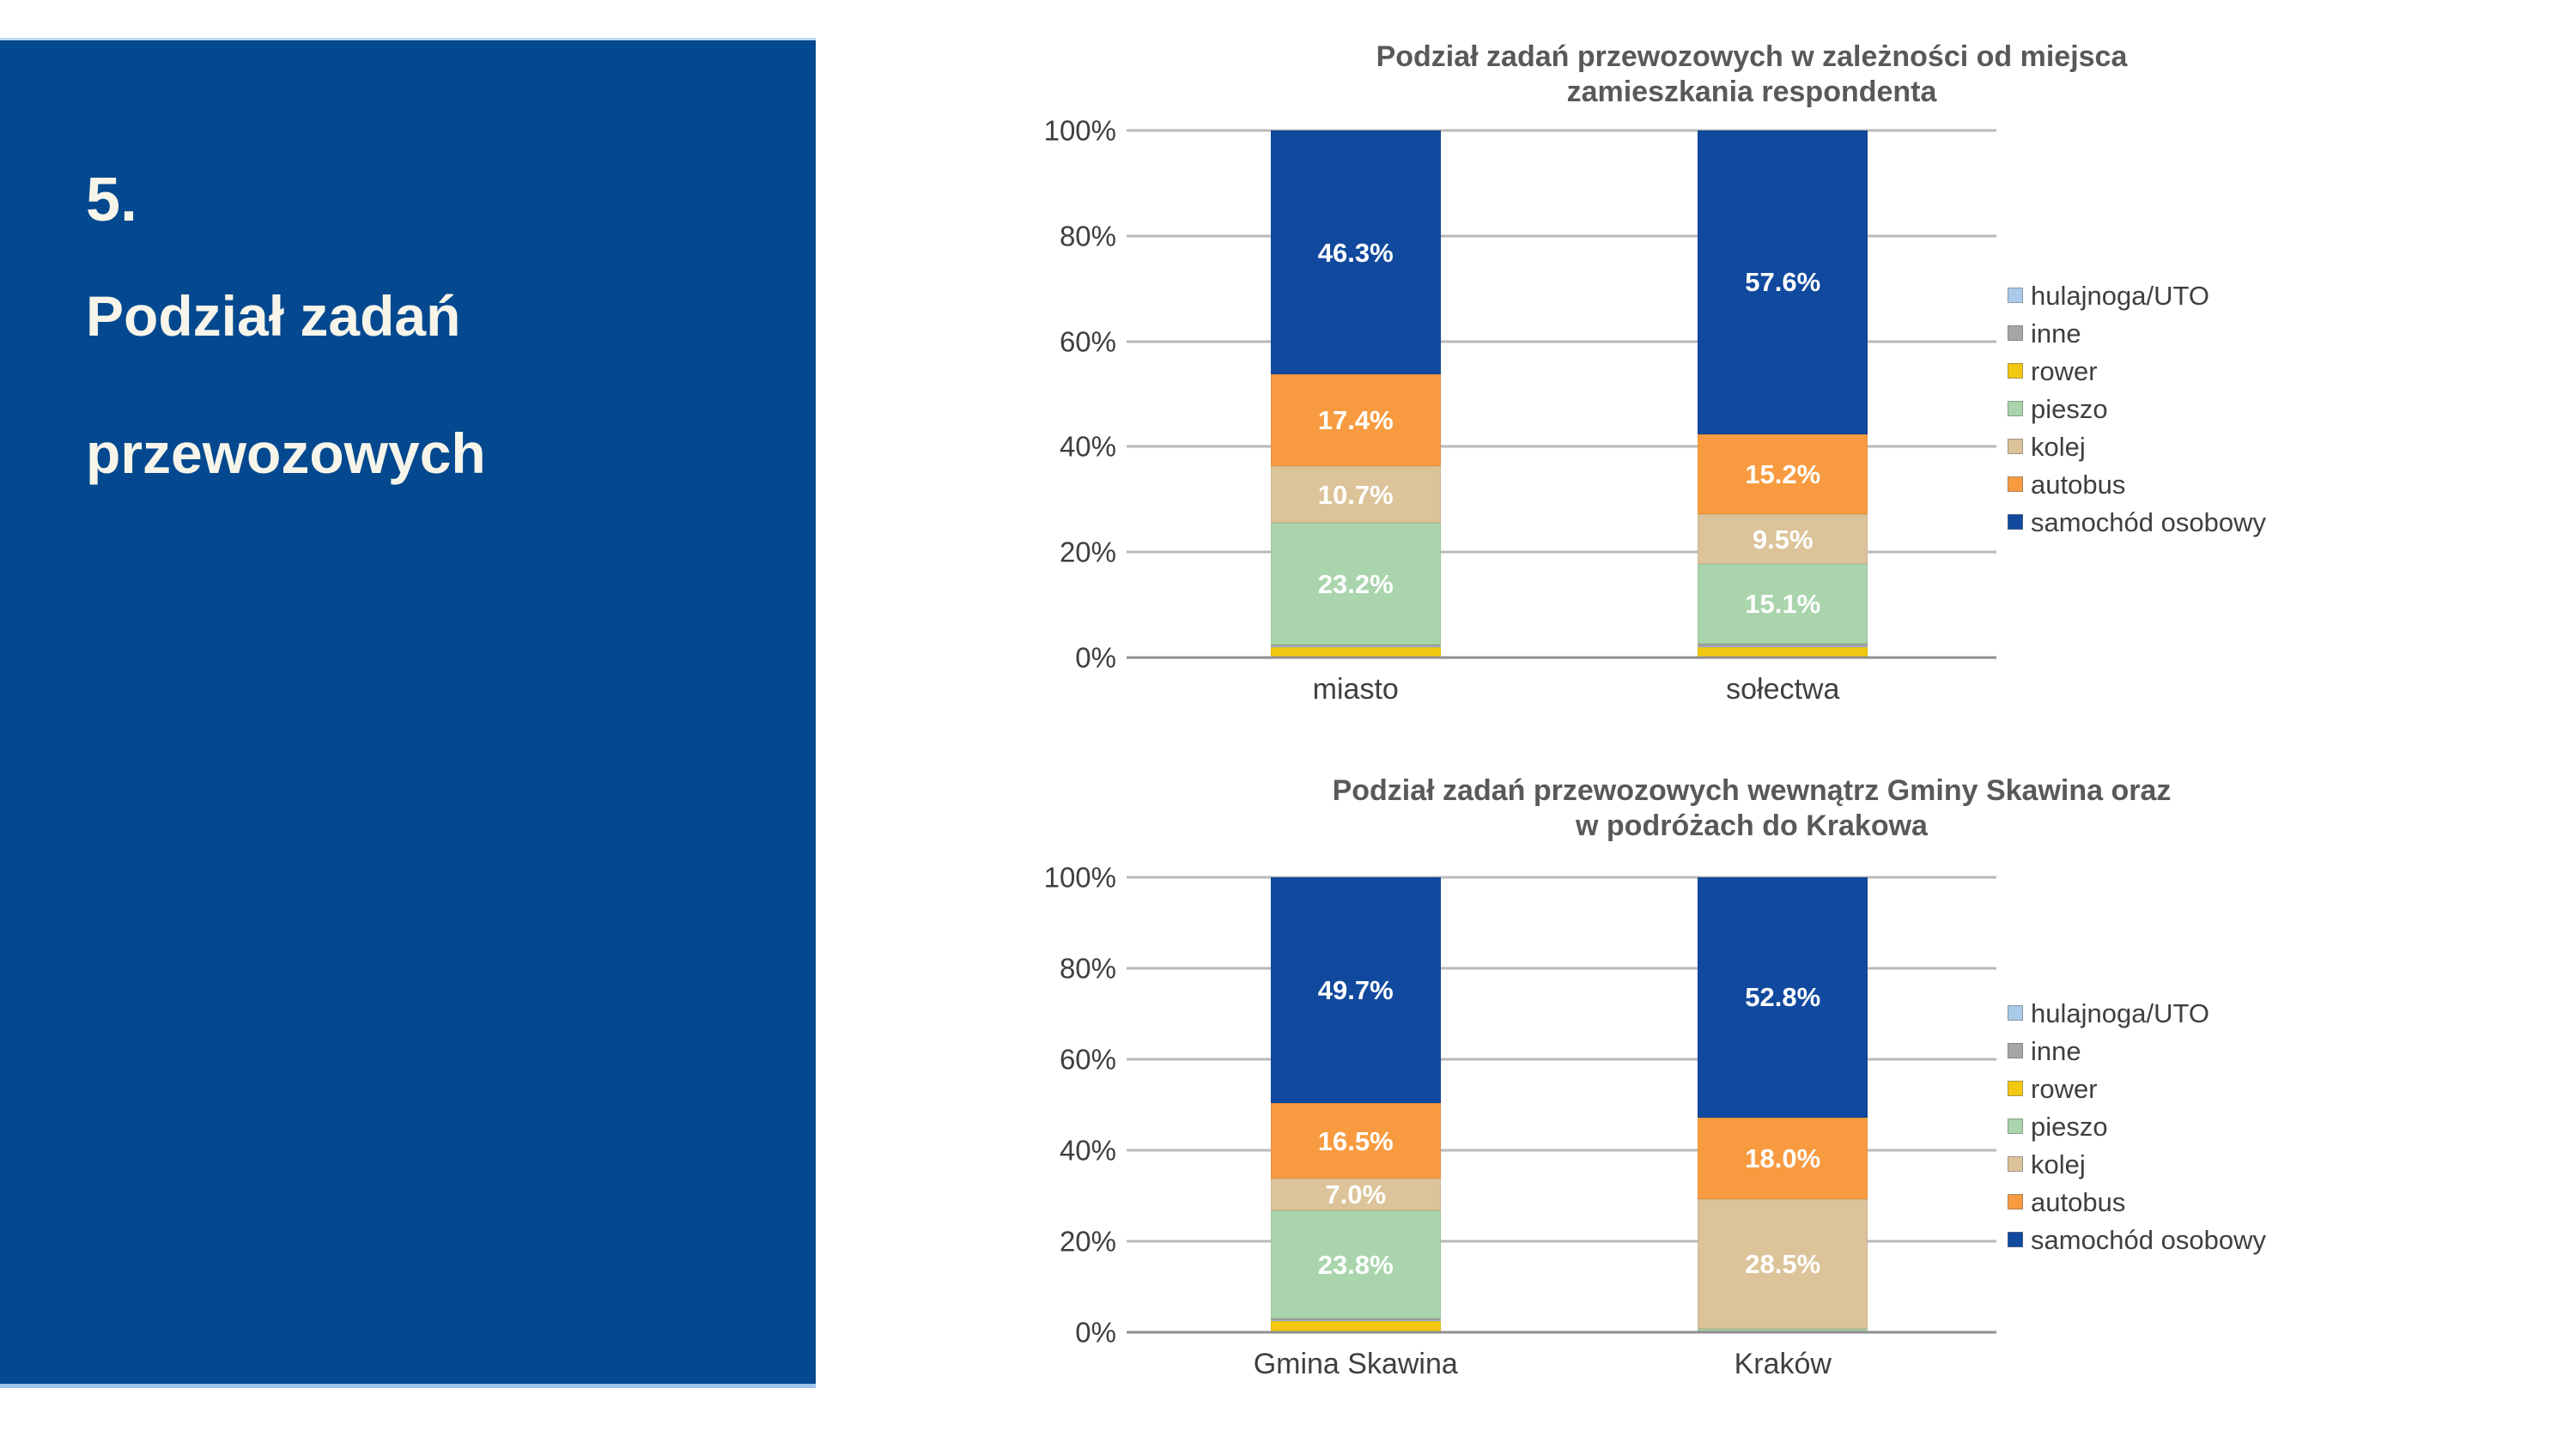 This screenshot has width=2576, height=1449. I want to click on segment-autobus: 17.4%, so click(1356, 420).